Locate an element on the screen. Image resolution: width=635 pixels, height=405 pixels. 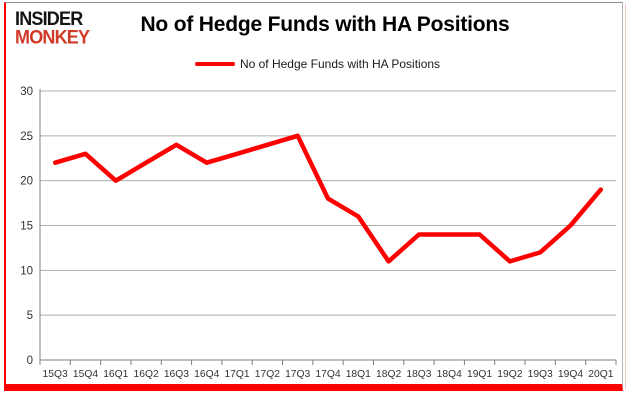
x-tick-label: 16Q3 is located at coordinates (176, 374).